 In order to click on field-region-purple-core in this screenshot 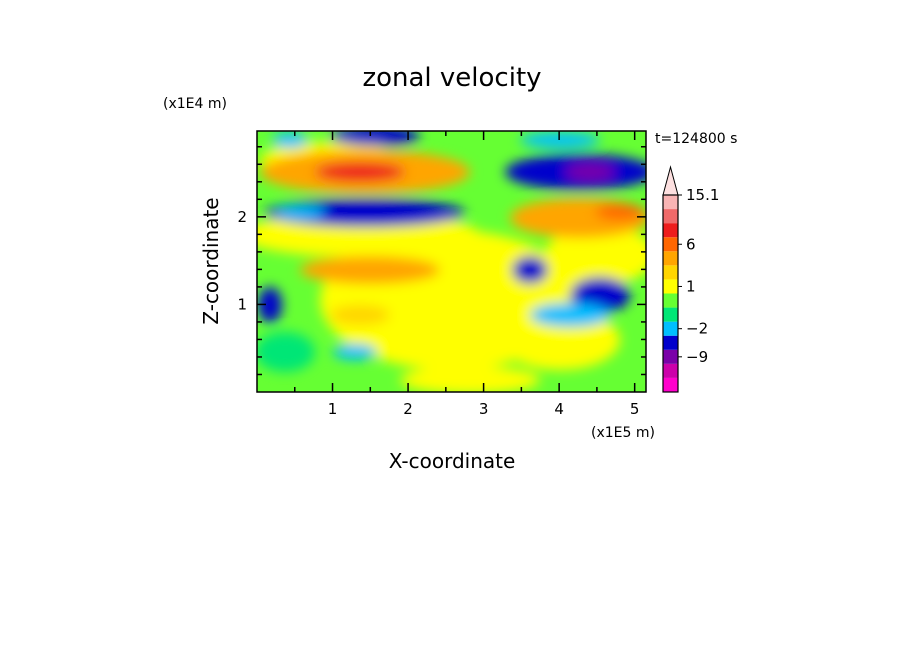, I will do `click(590, 172)`.